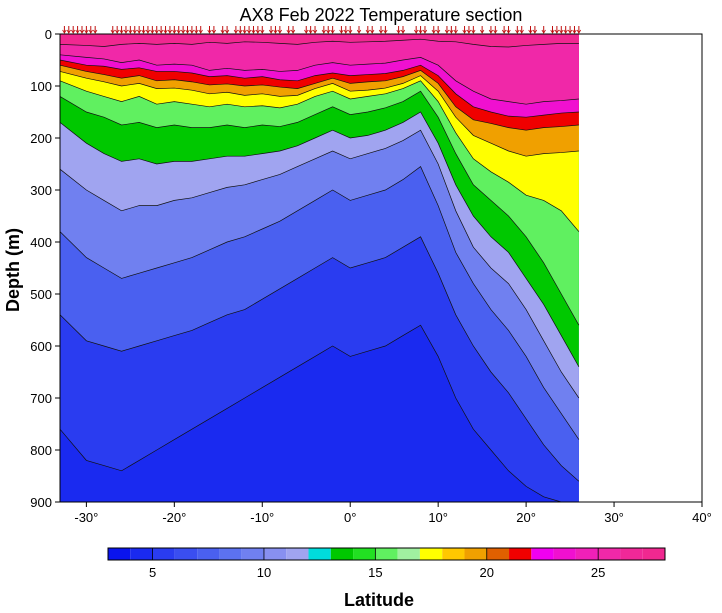 The image size is (722, 613). I want to click on y-tick-label-6: 600, so click(41, 346).